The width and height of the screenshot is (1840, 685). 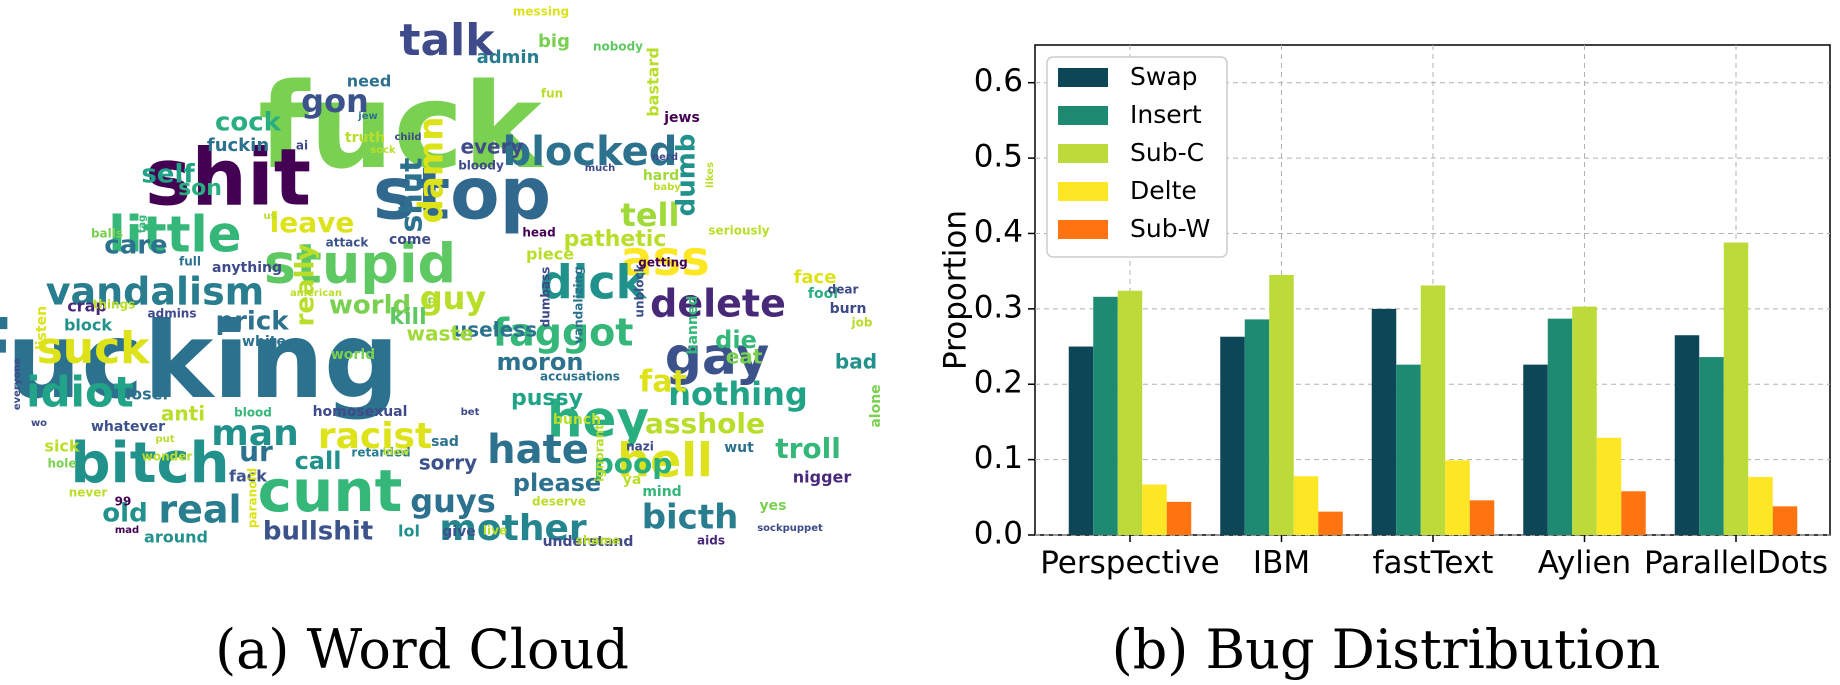 What do you see at coordinates (856, 362) in the screenshot?
I see `cloud-word: bad` at bounding box center [856, 362].